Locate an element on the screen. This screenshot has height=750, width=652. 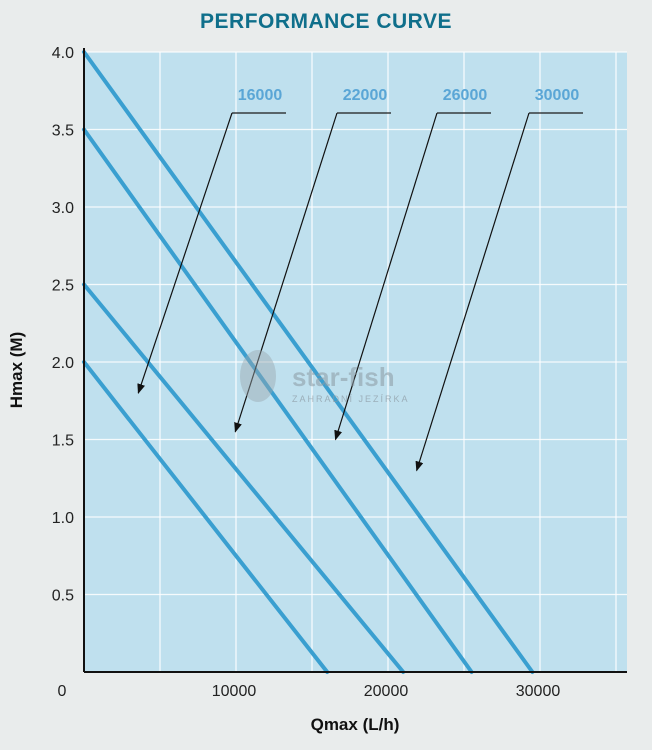
y-tick-label: 4.0 is located at coordinates (63, 53).